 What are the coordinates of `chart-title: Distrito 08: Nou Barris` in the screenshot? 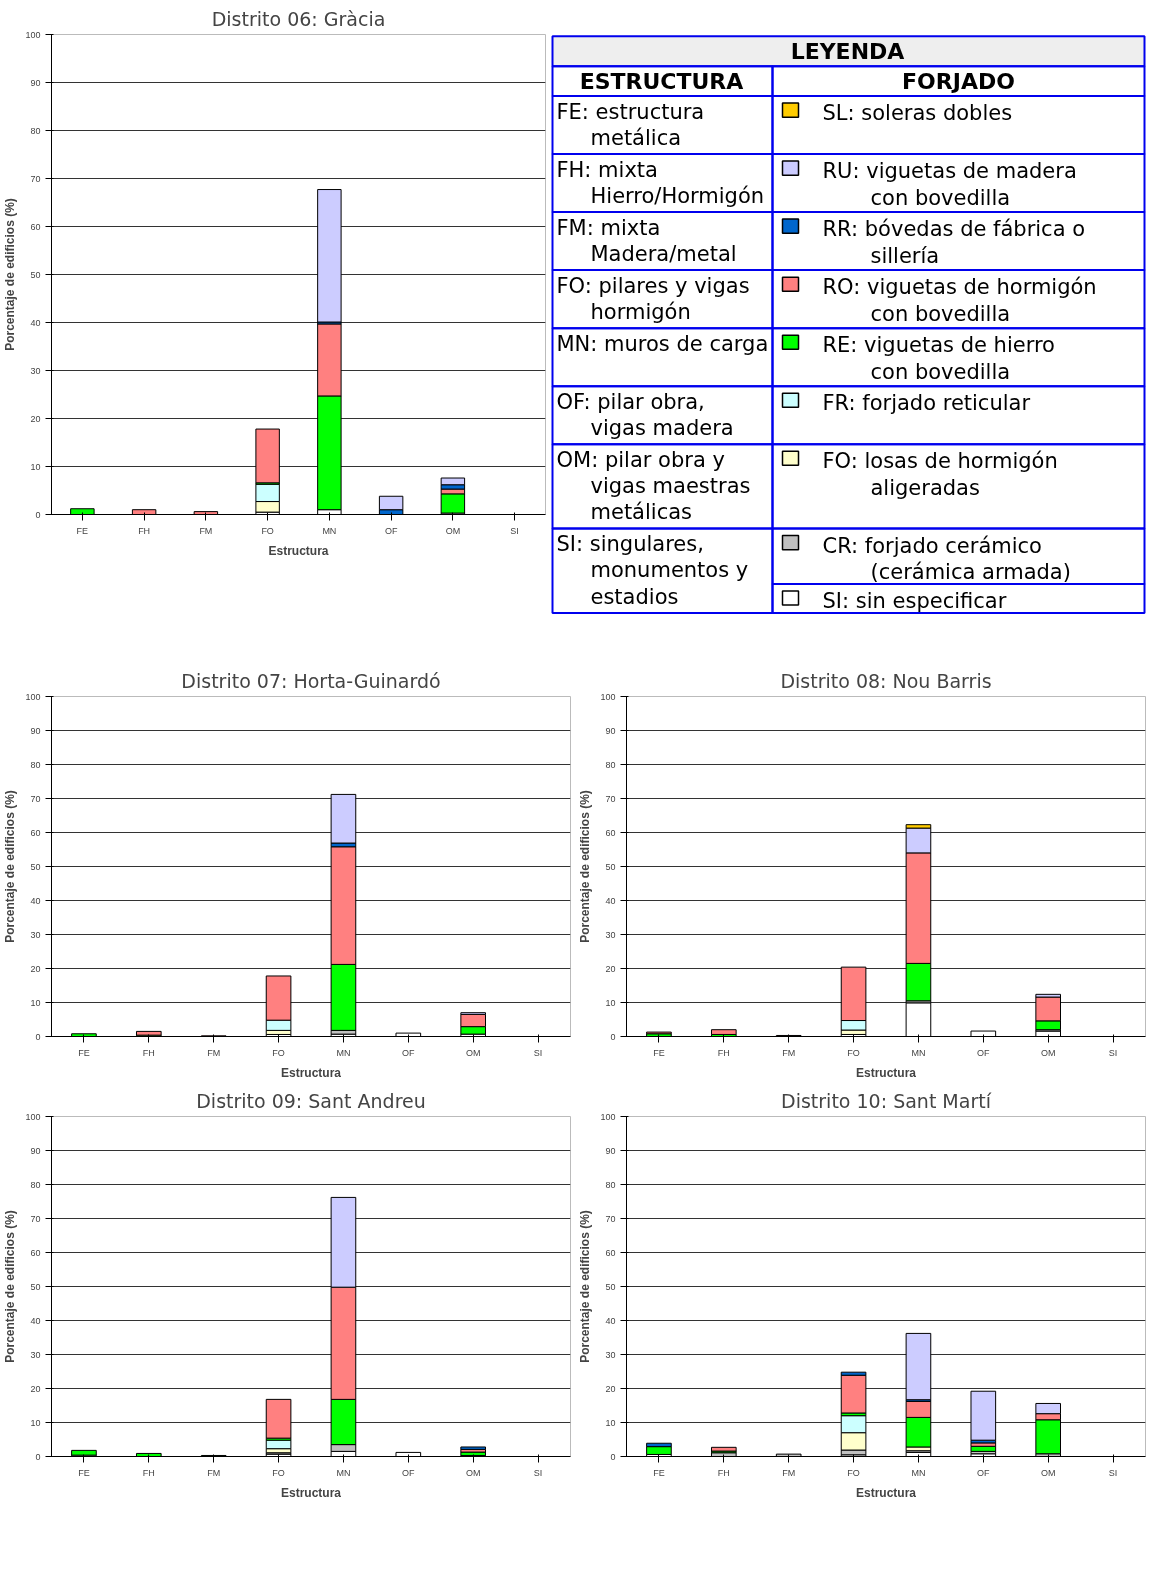 It's located at (886, 680).